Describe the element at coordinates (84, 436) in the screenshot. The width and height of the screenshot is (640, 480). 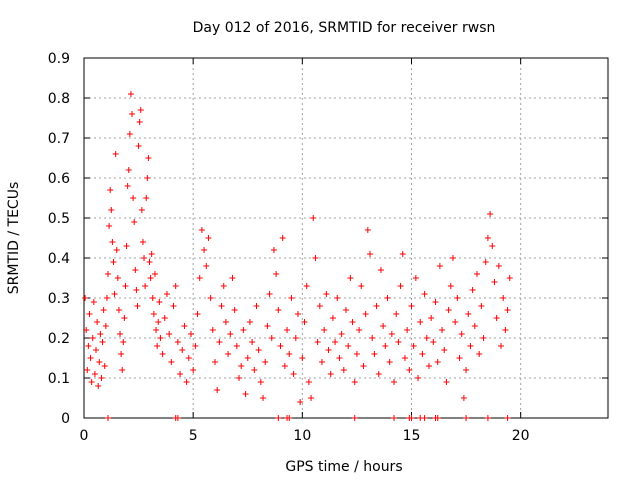
I see `x-tick-label: 0` at that location.